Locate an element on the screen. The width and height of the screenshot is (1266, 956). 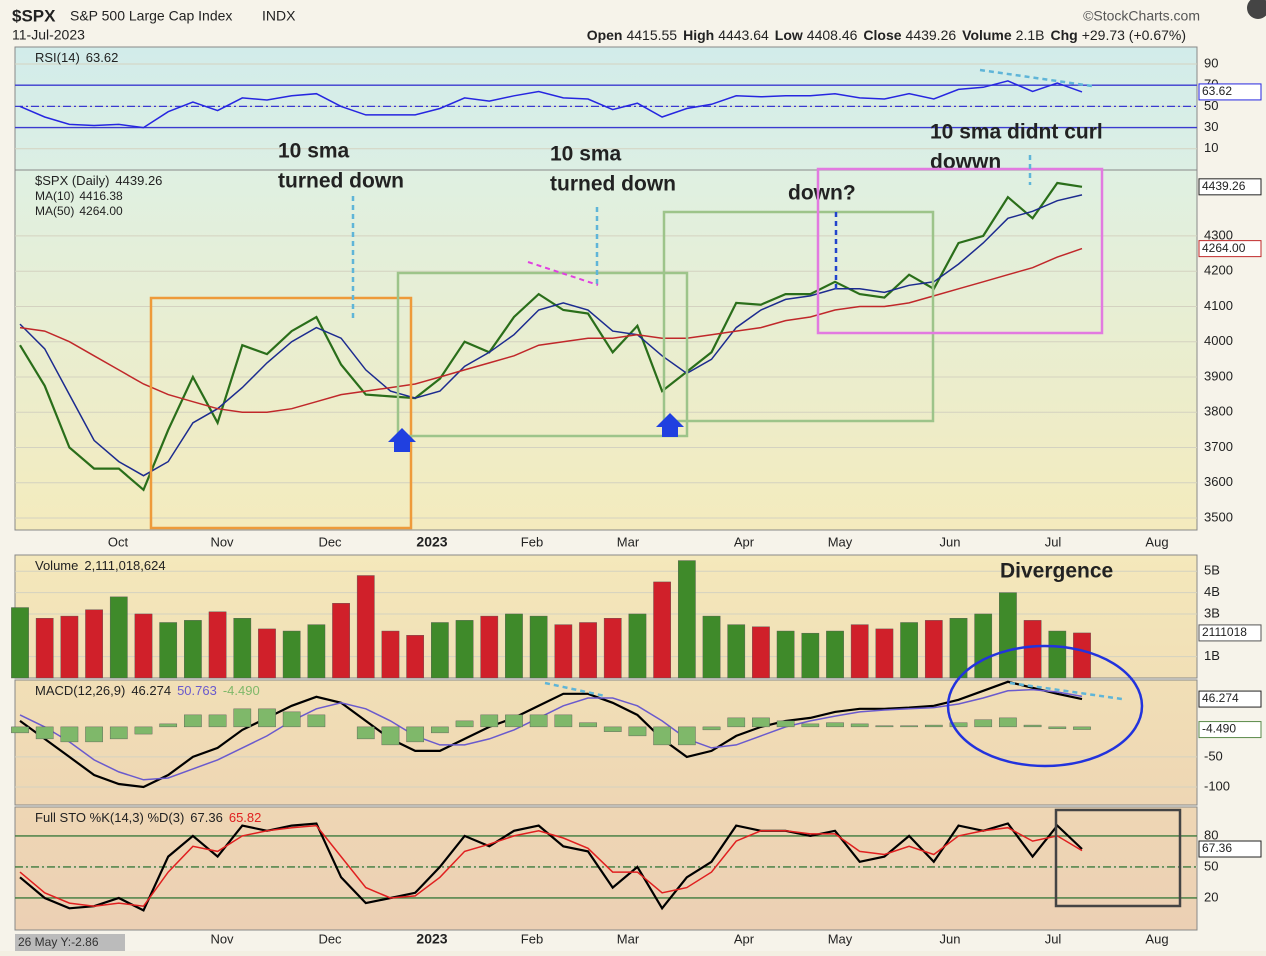
field-value: 4415.55 is located at coordinates (651, 35).